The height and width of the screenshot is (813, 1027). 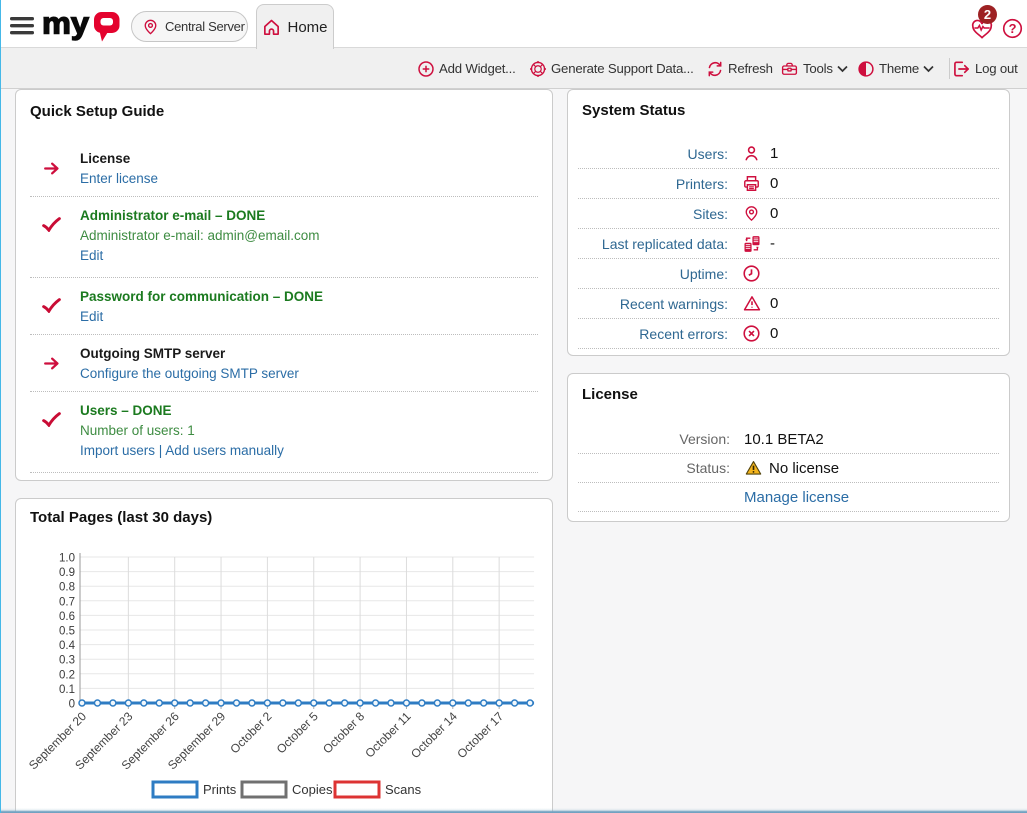 What do you see at coordinates (312, 789) in the screenshot?
I see `svg-text: Copies` at bounding box center [312, 789].